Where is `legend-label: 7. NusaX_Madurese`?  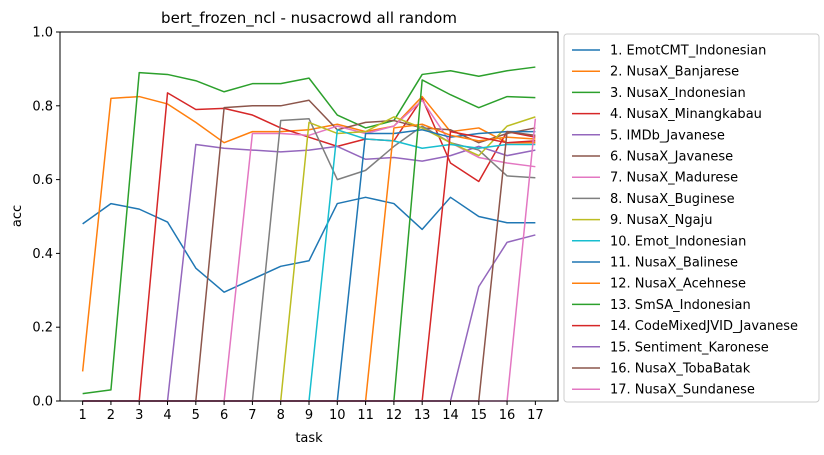
legend-label: 7. NusaX_Madurese is located at coordinates (674, 178).